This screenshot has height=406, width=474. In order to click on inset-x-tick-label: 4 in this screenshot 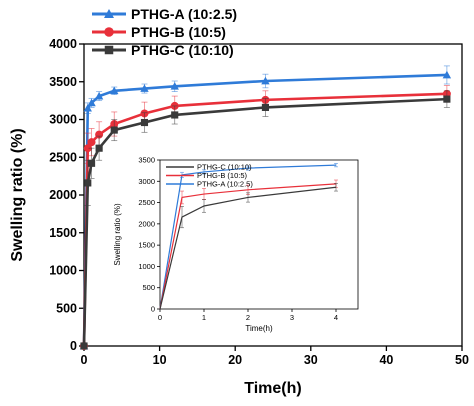, I will do `click(336, 317)`.